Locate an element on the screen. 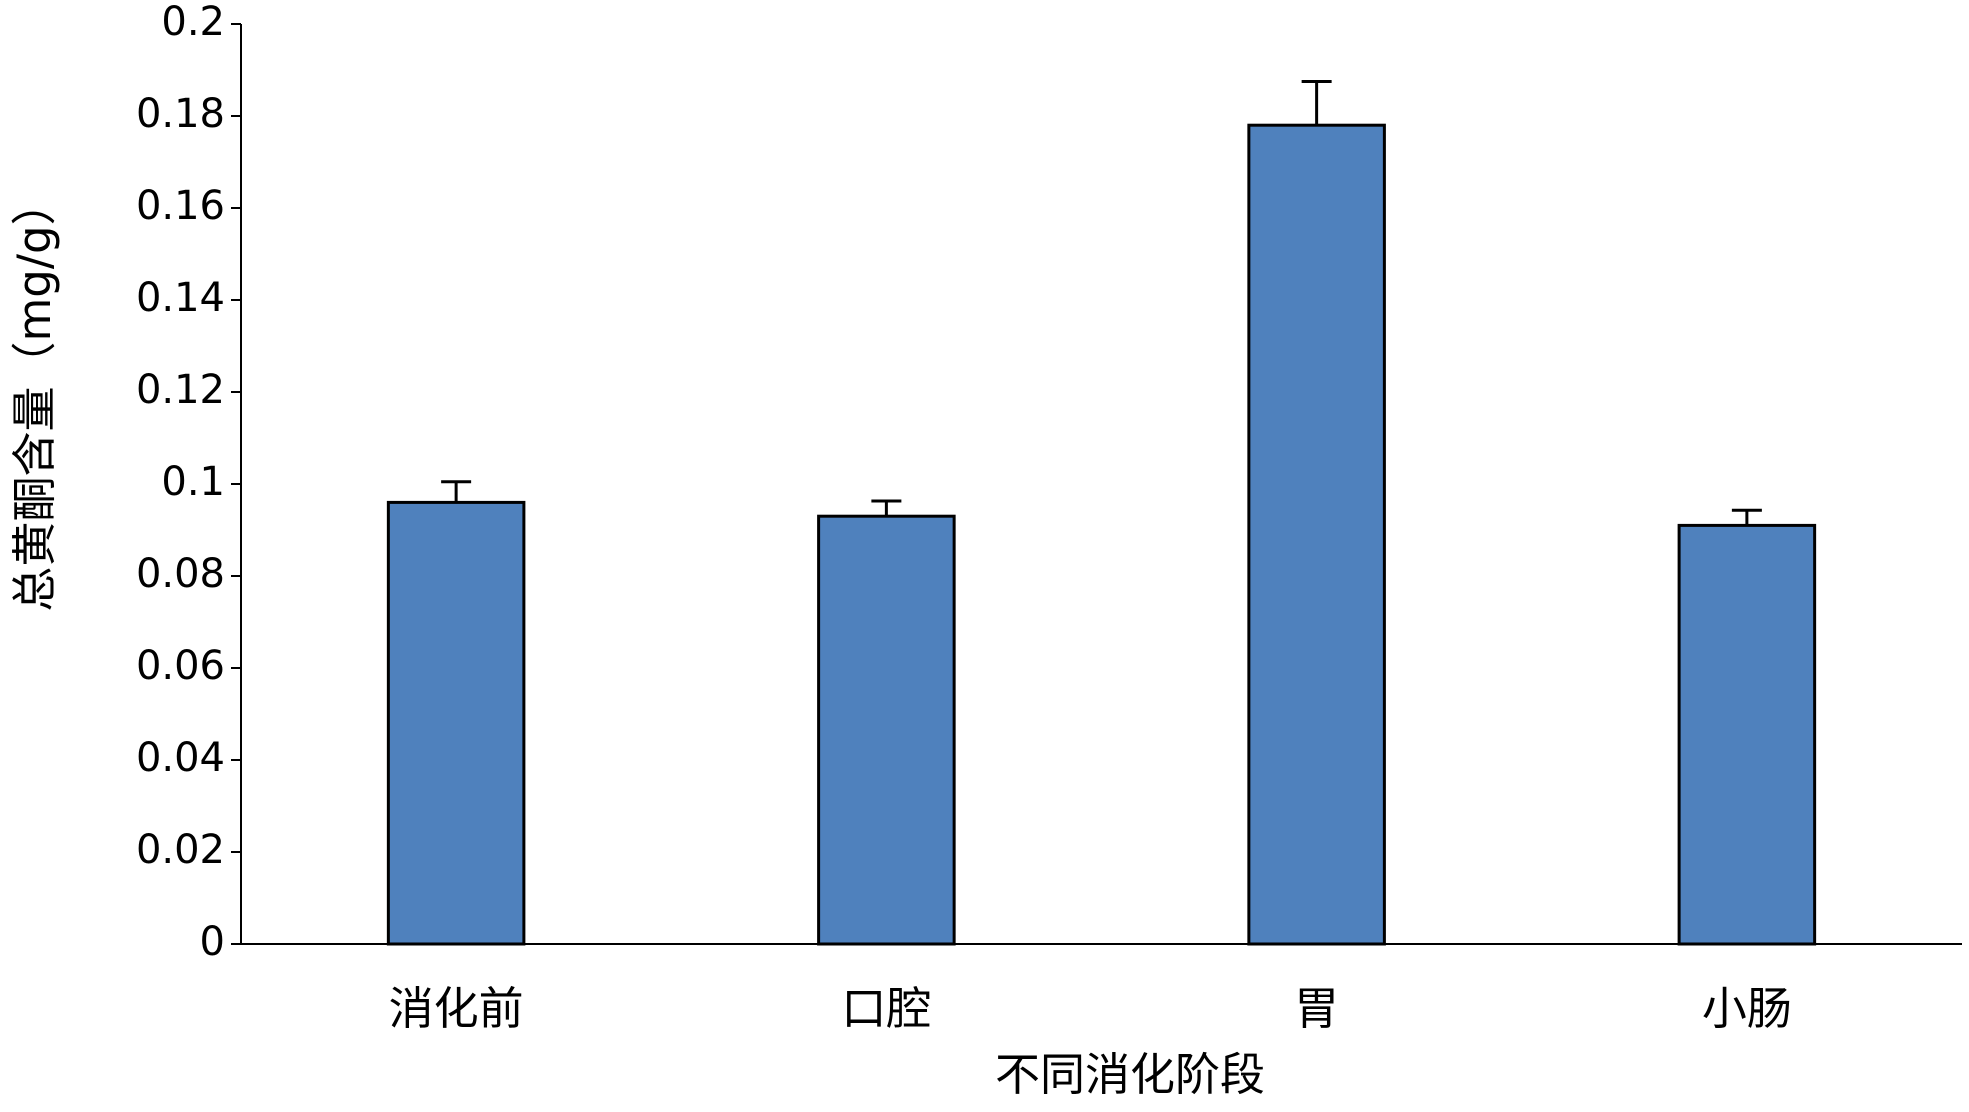 This screenshot has width=1969, height=1112. y-tick-label: 0.12 is located at coordinates (180, 390).